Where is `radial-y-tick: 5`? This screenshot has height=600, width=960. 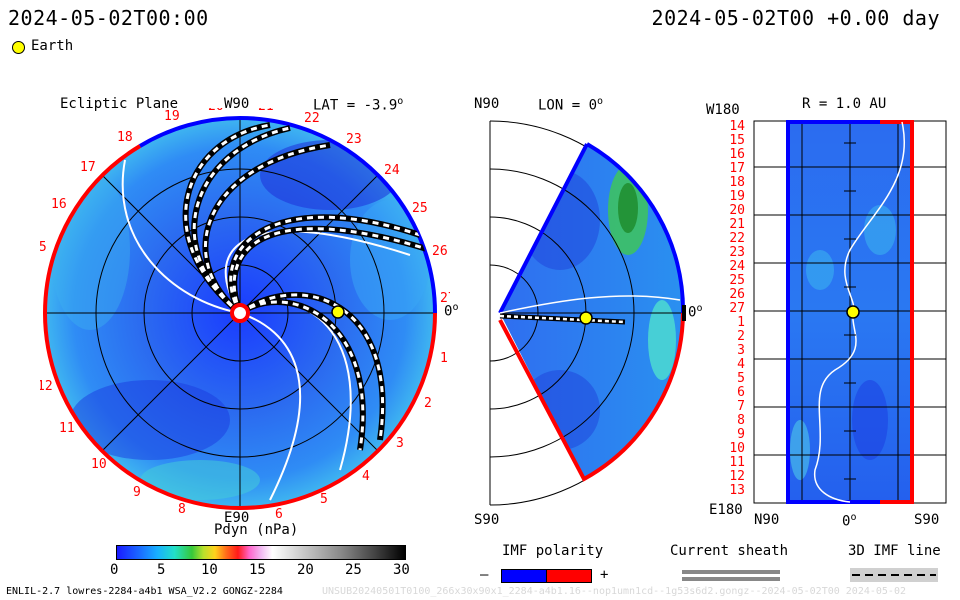 radial-y-tick: 5 is located at coordinates (741, 378).